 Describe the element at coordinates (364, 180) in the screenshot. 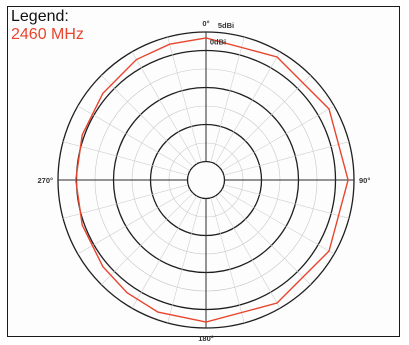

I see `angle-label-90: 90°` at that location.